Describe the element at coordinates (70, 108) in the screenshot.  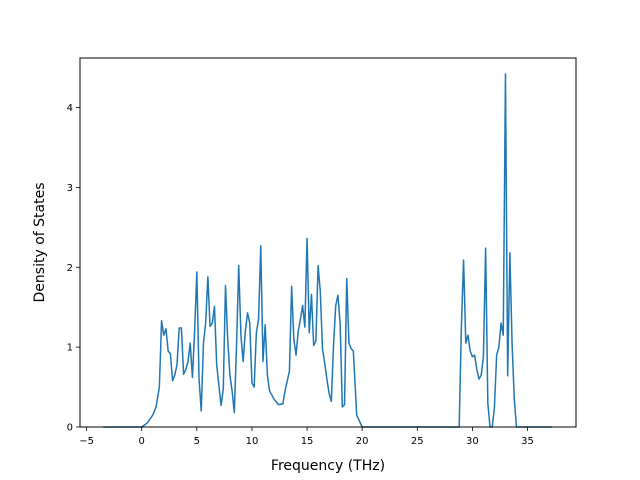
I see `y-tick-label: 4` at that location.